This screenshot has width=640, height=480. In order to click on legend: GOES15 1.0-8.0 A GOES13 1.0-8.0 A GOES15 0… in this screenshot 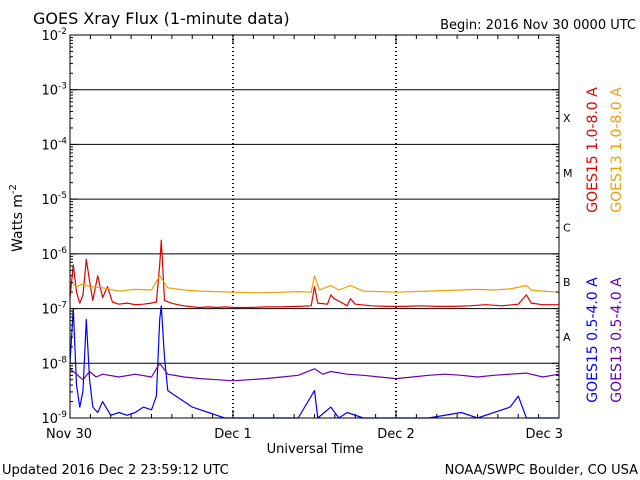, I will do `click(605, 245)`.